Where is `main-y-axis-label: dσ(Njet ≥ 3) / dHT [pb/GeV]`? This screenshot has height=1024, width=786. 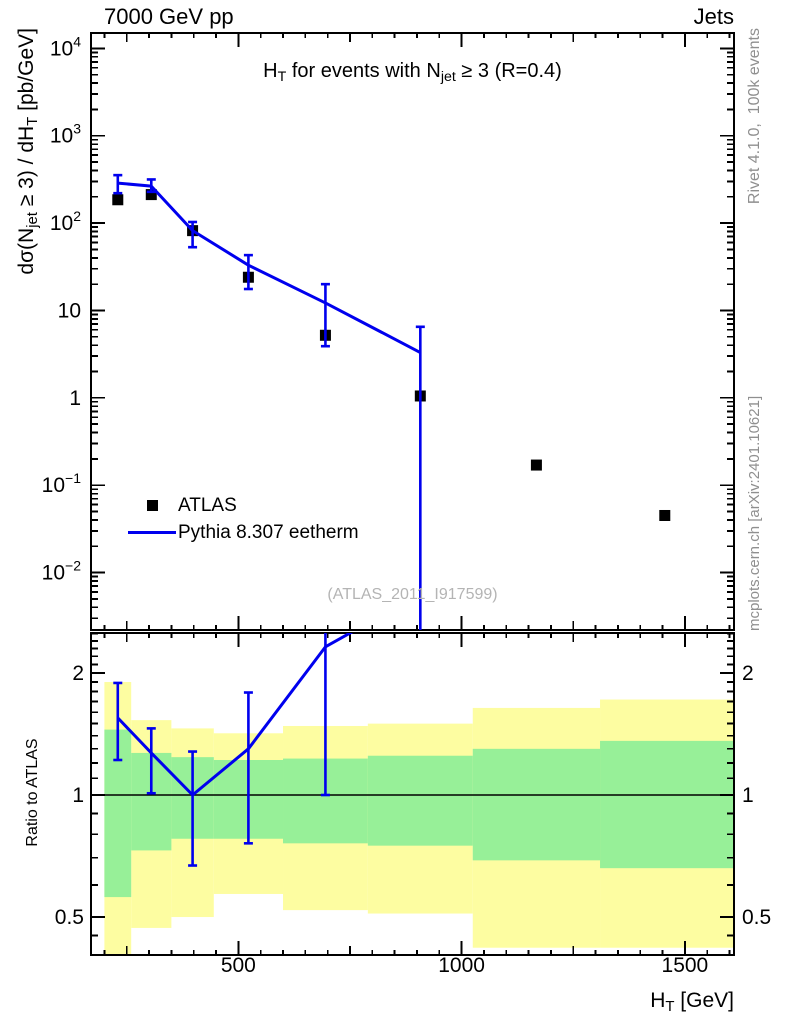 main-y-axis-label: dσ(Njet ≥ 3) / dHT [pb/GeV] is located at coordinates (28, 151).